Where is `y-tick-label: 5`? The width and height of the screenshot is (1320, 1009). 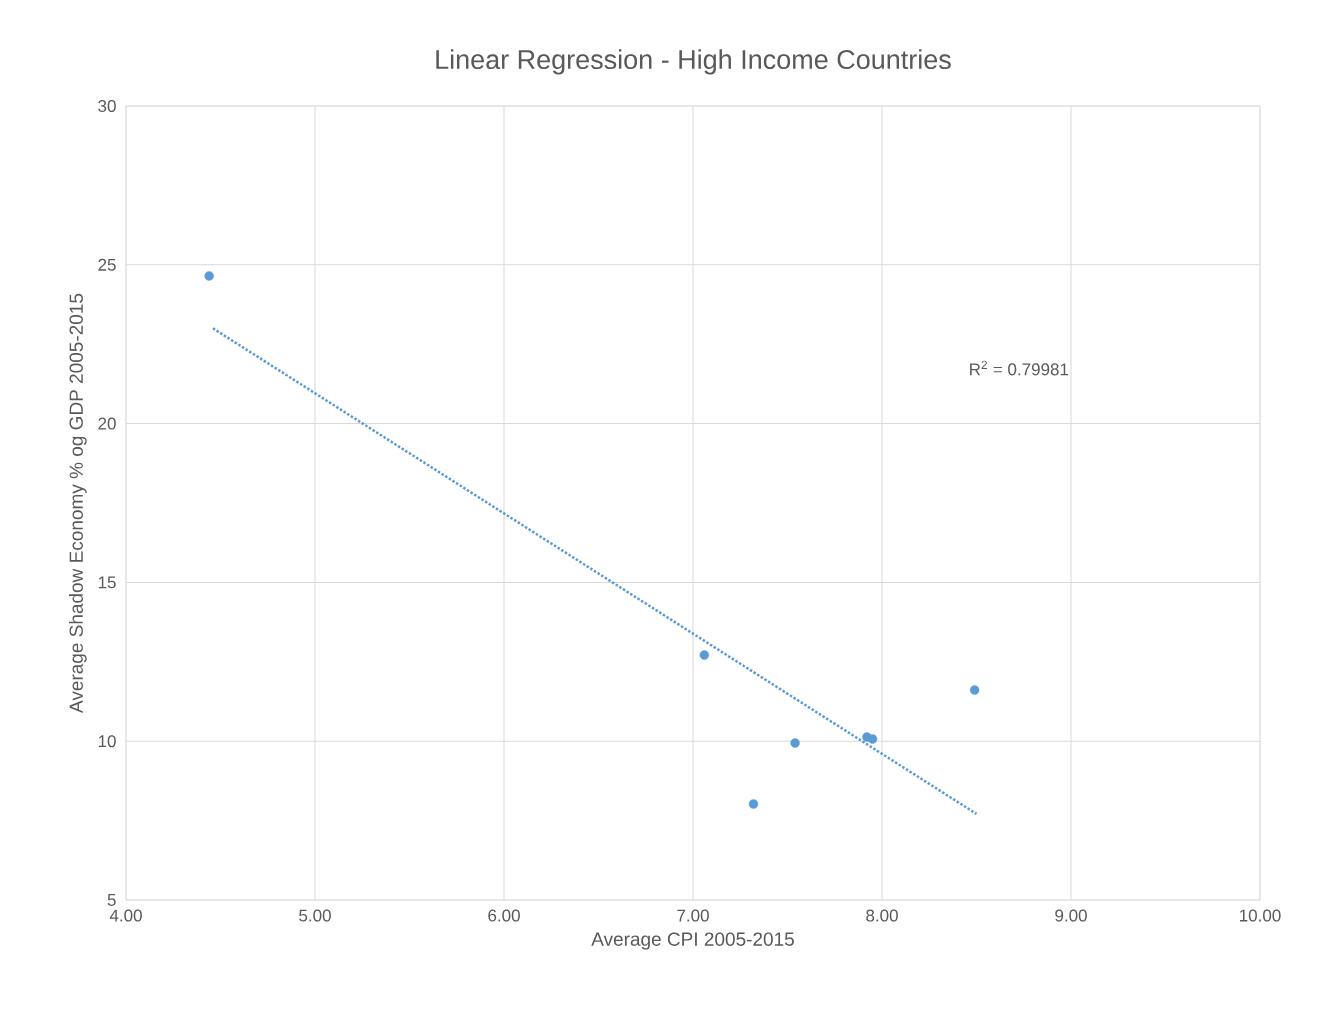 y-tick-label: 5 is located at coordinates (111, 900).